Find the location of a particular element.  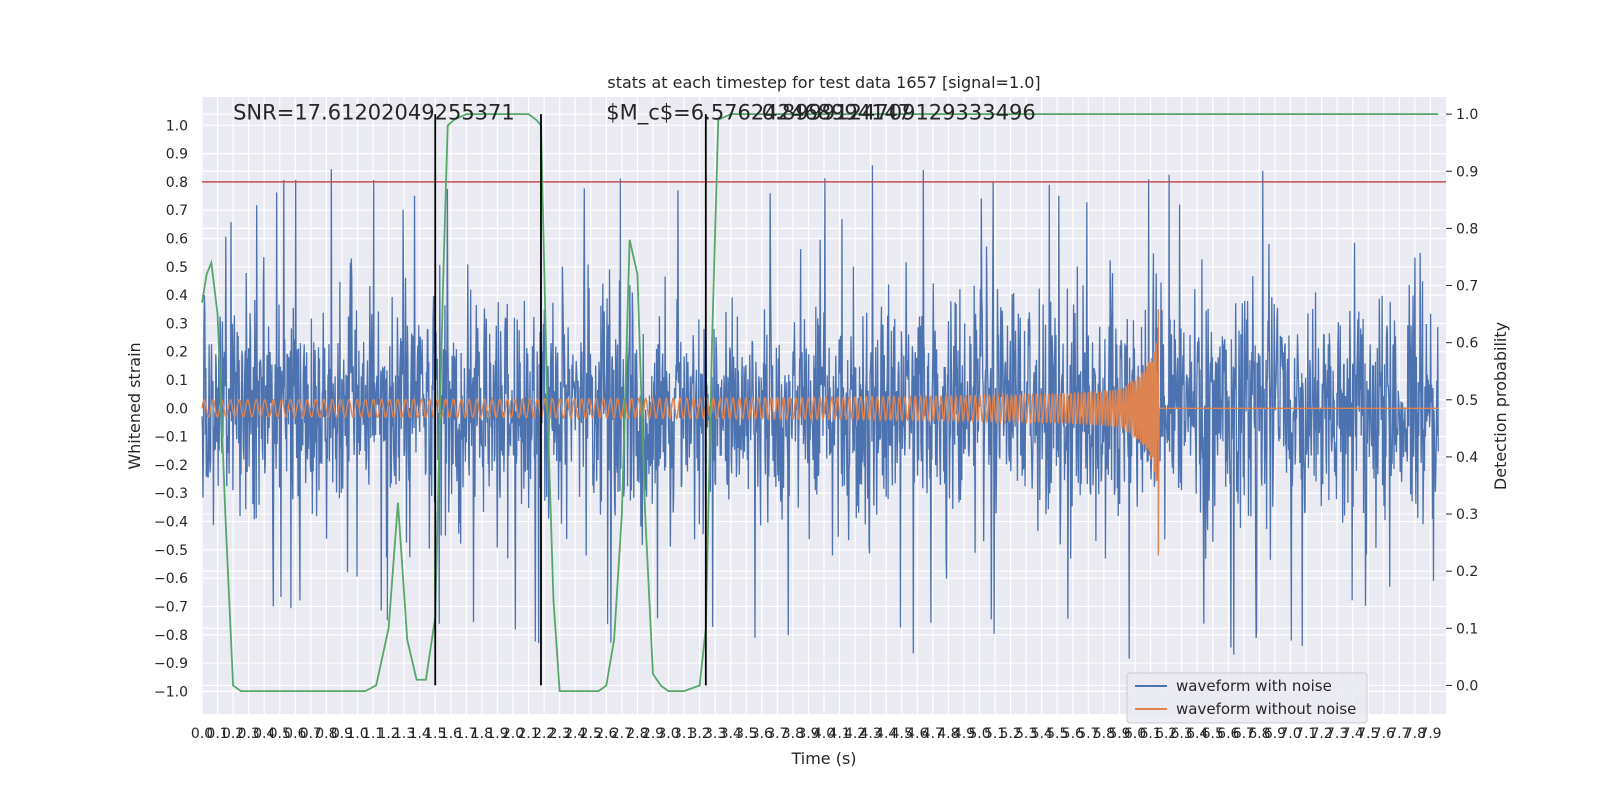

y-tick-label-left: −0.8 is located at coordinates (171, 636).